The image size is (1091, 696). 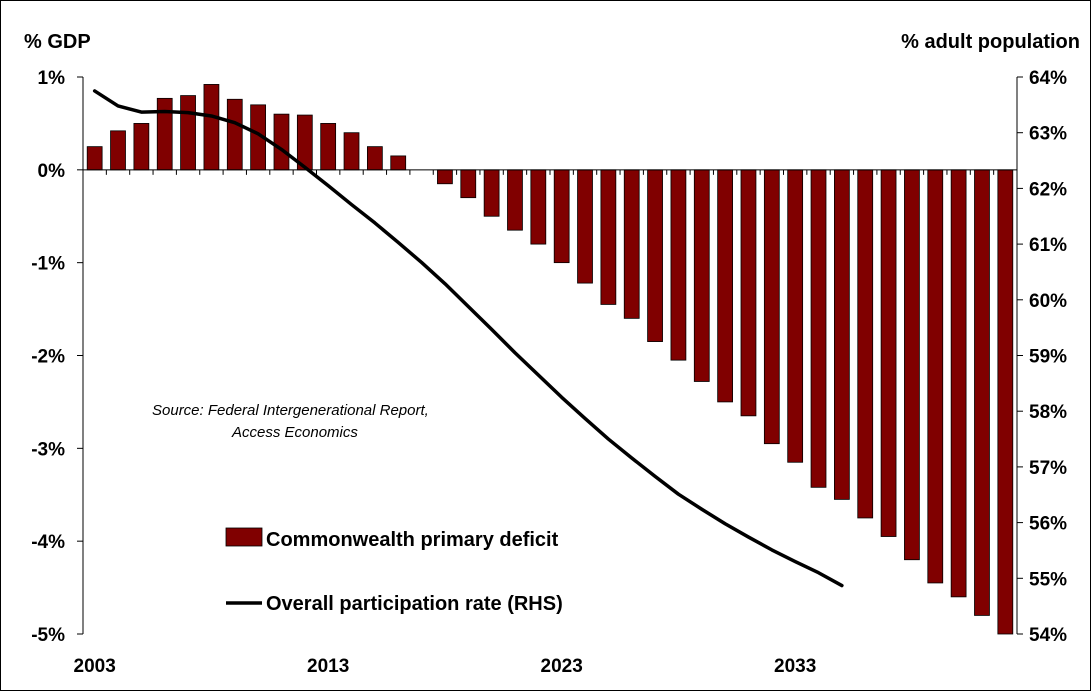 I want to click on source-note-line2: Access Economics, so click(x=294, y=432).